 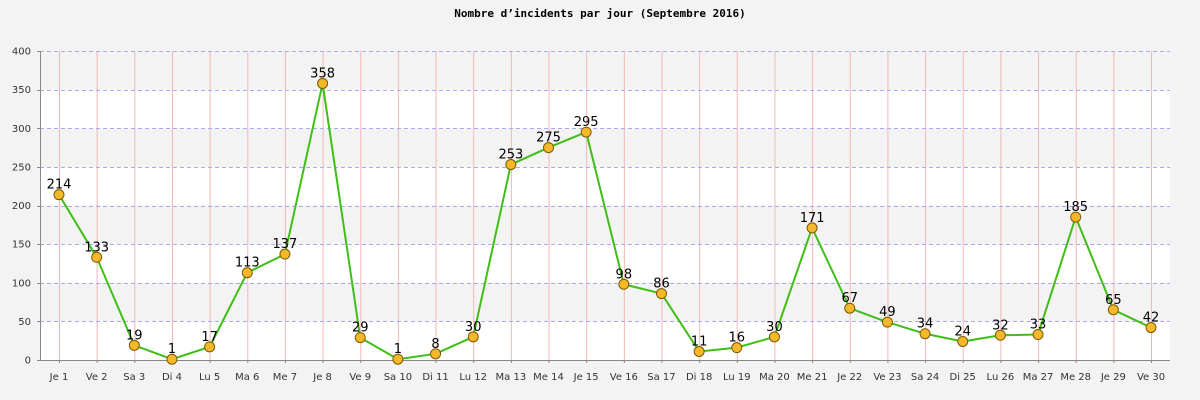 I want to click on data-label: 253, so click(x=510, y=155).